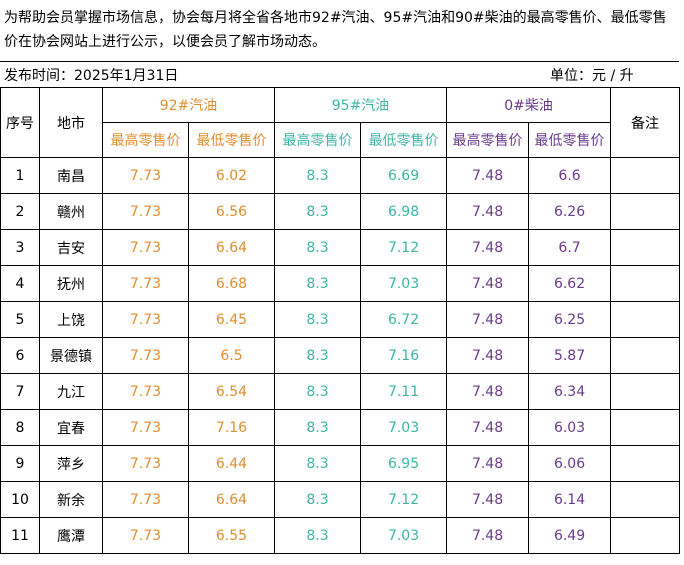 The width and height of the screenshot is (684, 565). Describe the element at coordinates (20, 391) in the screenshot. I see `cell-seq: 7` at that location.